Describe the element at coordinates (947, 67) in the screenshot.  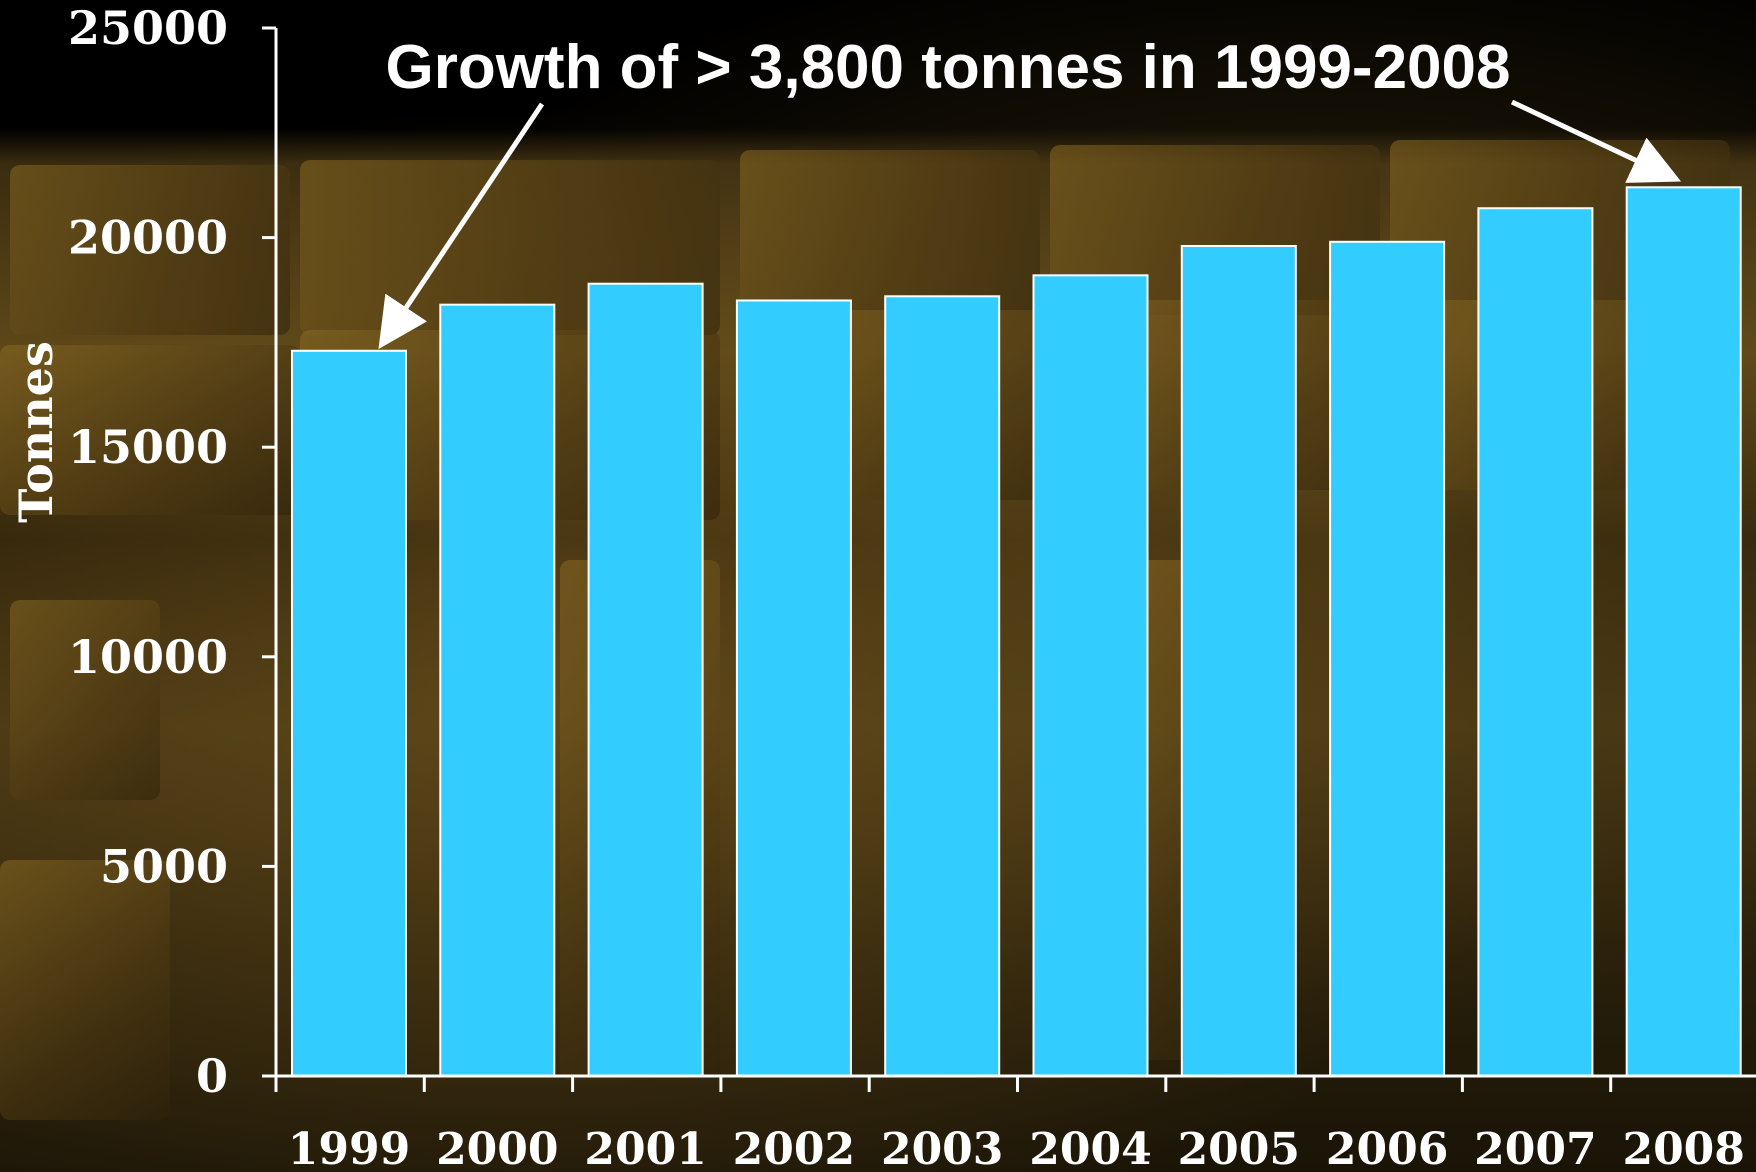
I see `growth-annotation: Growth of > 3,800 tonnes in 1999-2008` at that location.